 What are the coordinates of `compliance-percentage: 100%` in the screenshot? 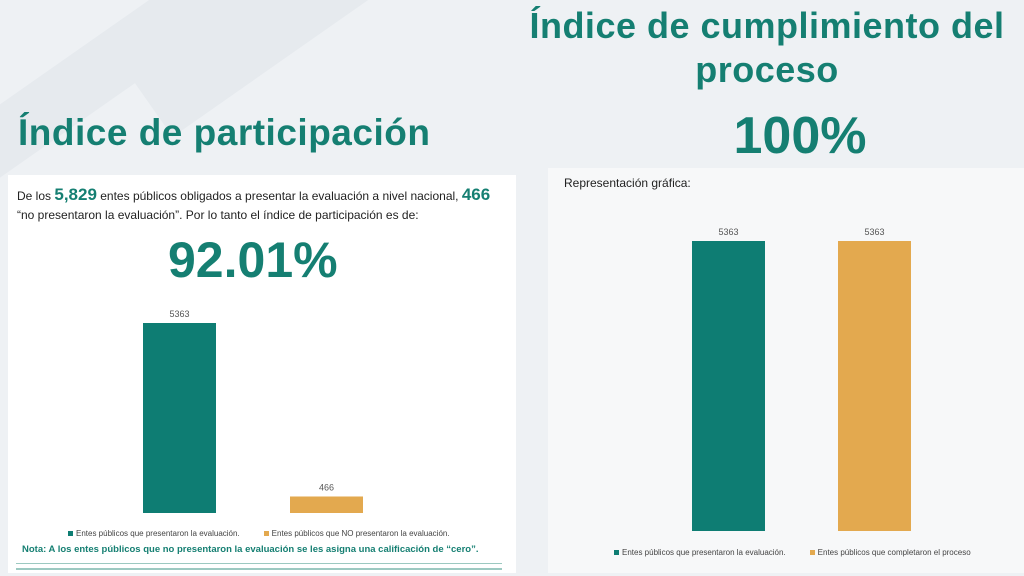 It's located at (800, 136).